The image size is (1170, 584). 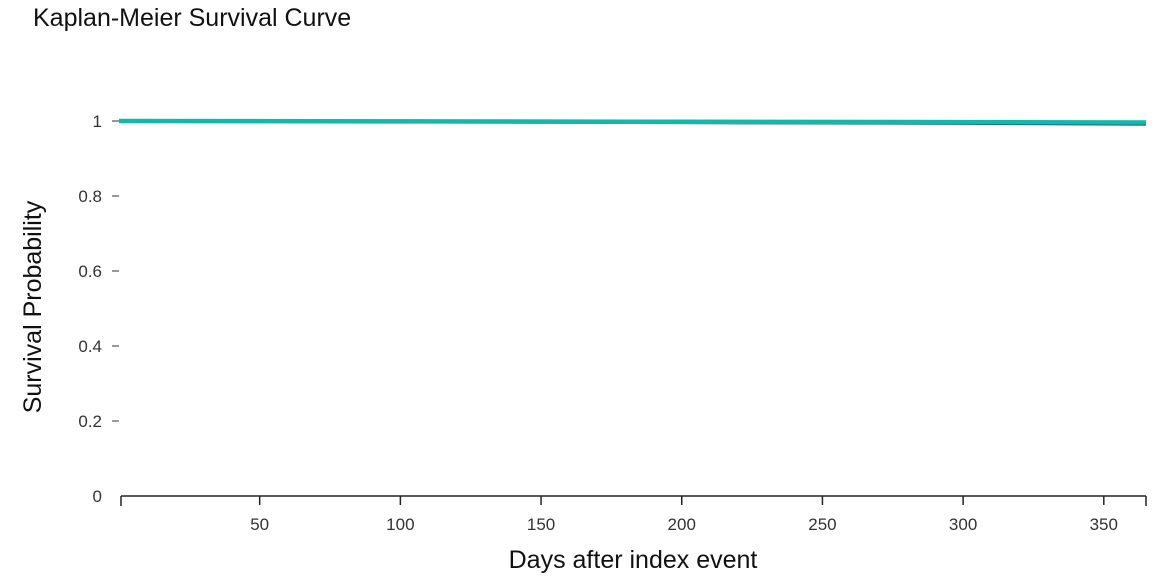 What do you see at coordinates (90, 421) in the screenshot?
I see `y-tick-label: 0.2` at bounding box center [90, 421].